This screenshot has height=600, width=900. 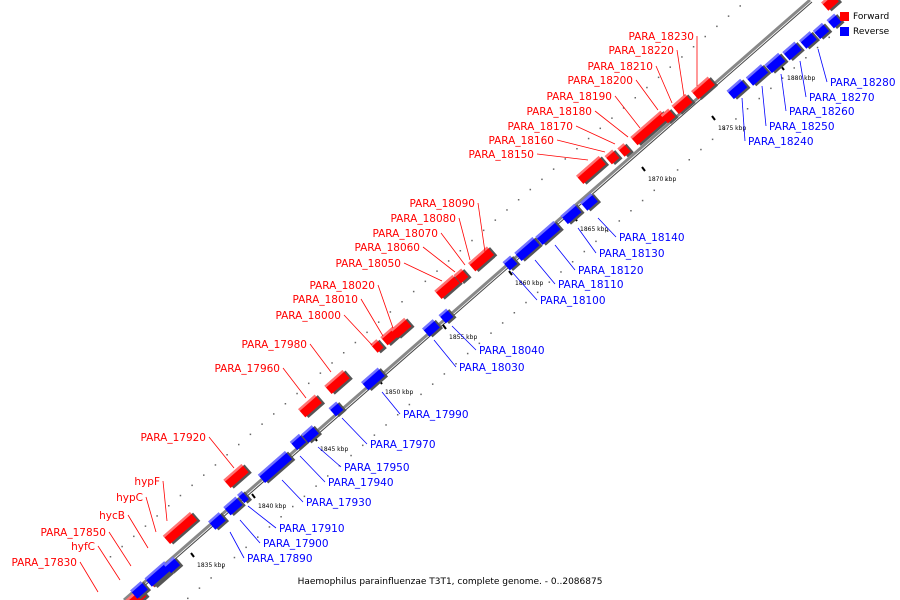 I want to click on gene-label: PARA_18170, so click(x=540, y=127).